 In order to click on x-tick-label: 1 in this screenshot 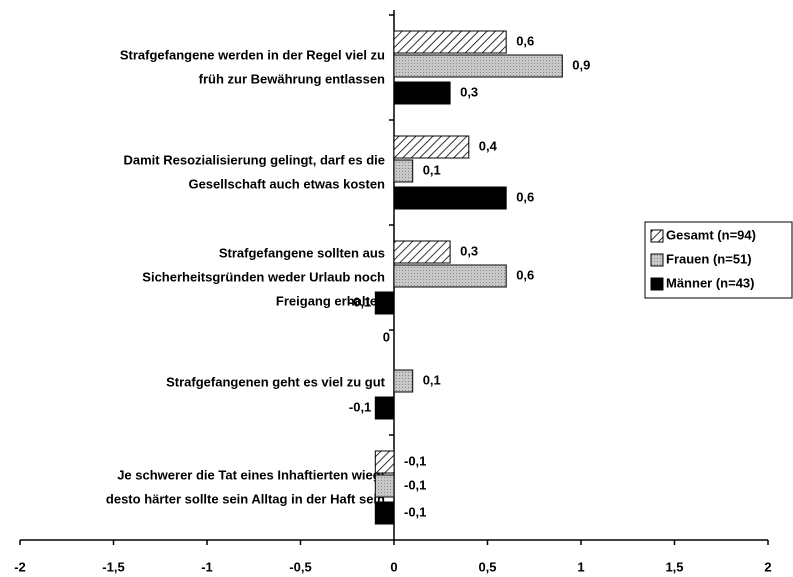, I will do `click(580, 566)`.